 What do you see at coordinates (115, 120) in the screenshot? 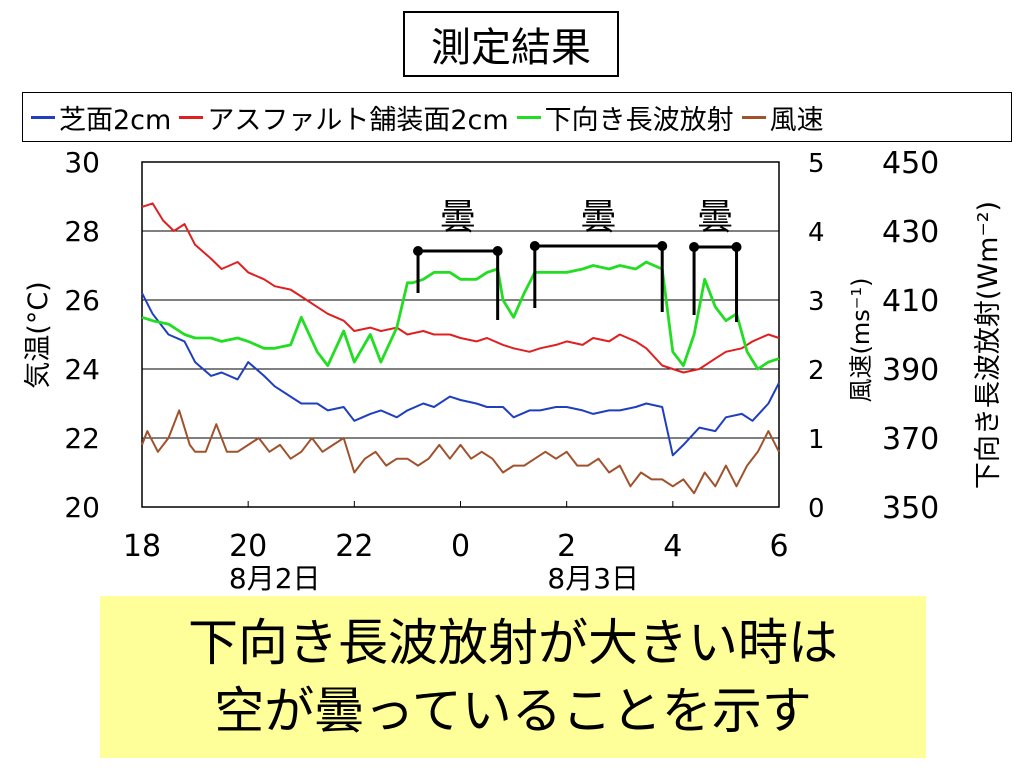
I see `legend-label-grass: 芝面2cm` at bounding box center [115, 120].